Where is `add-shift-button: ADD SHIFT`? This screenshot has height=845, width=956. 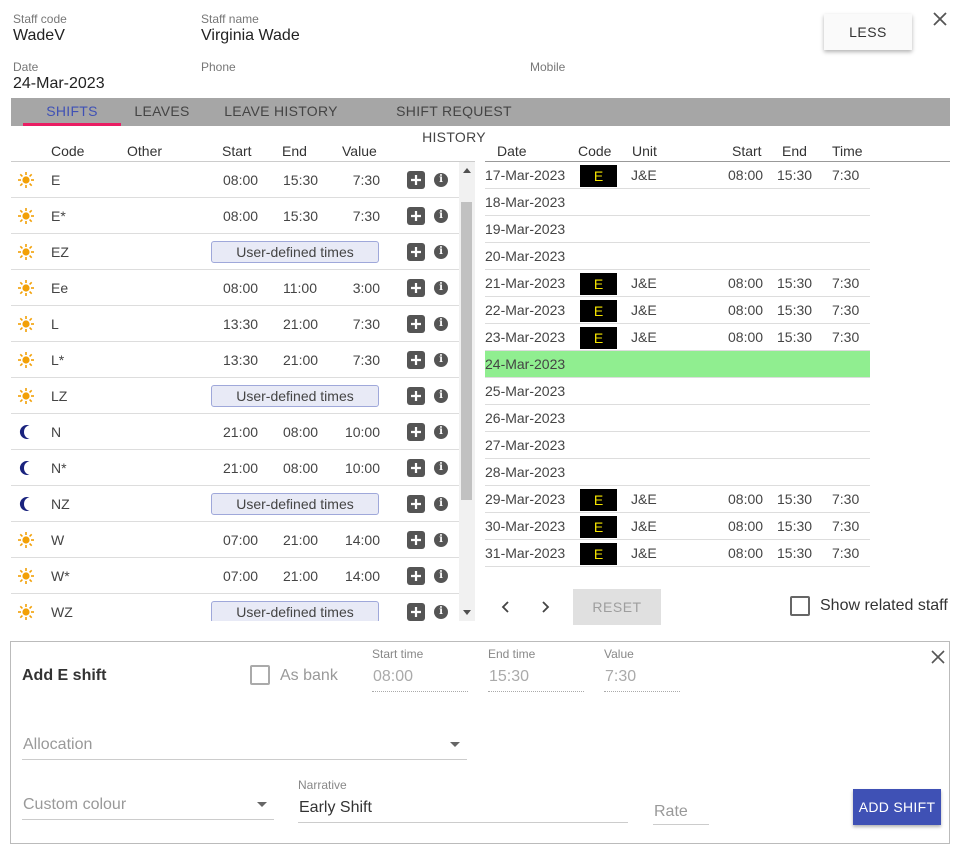 add-shift-button: ADD SHIFT is located at coordinates (897, 807).